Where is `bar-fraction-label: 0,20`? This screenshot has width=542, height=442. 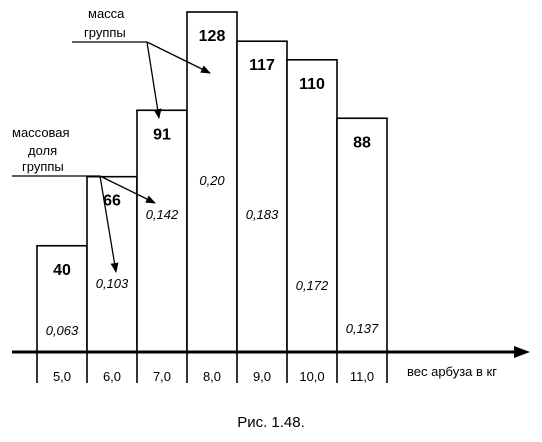 bar-fraction-label: 0,20 is located at coordinates (212, 180).